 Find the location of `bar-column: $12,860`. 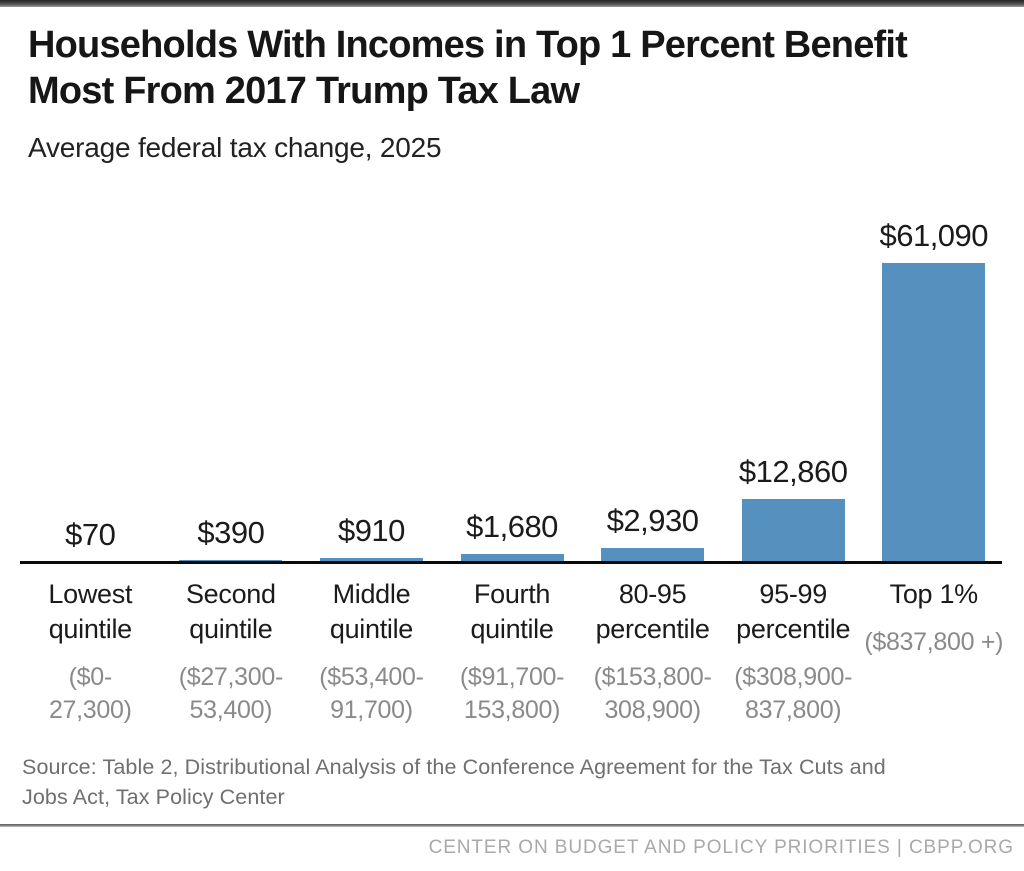

bar-column: $12,860 is located at coordinates (793, 366).